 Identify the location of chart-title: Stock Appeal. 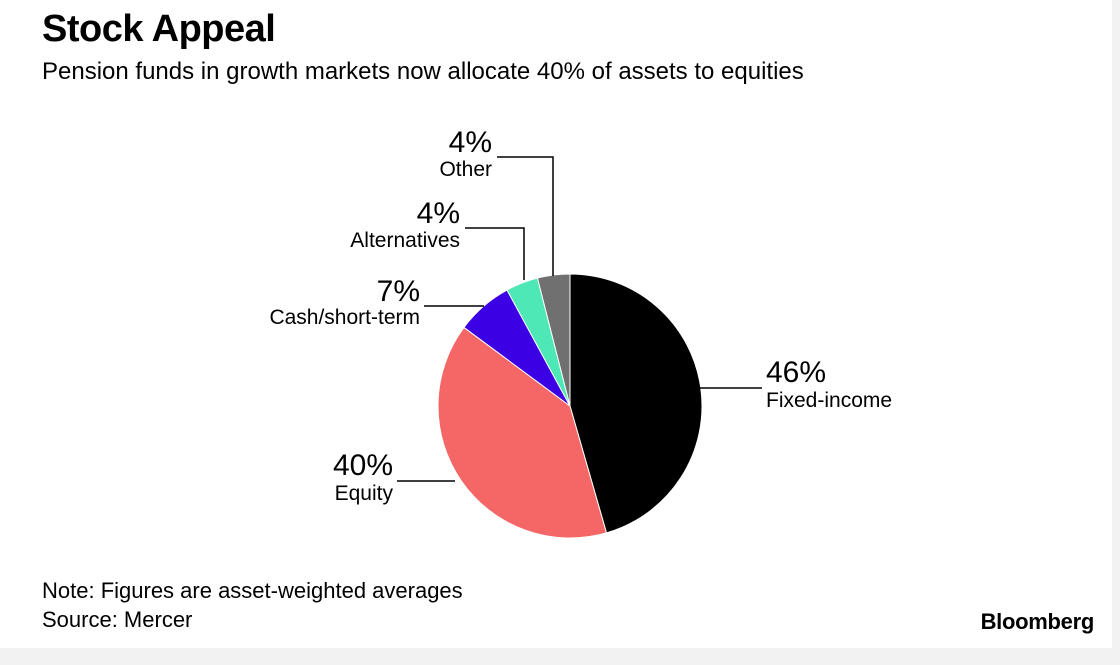
(159, 29).